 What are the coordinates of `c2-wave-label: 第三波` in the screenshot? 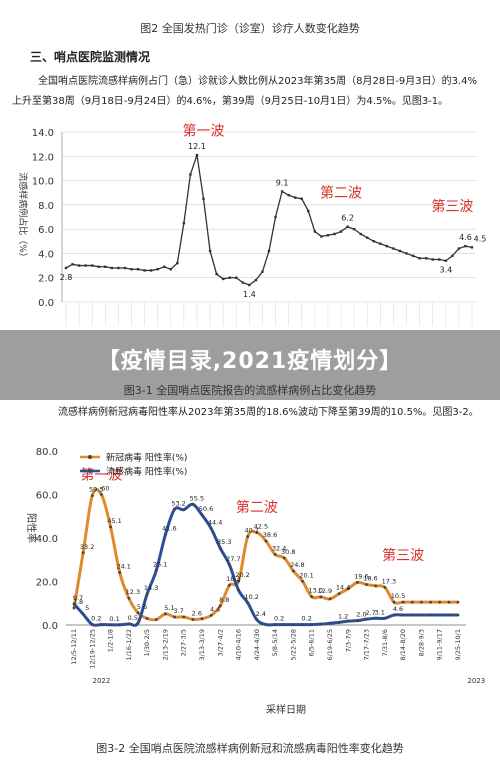 It's located at (403, 555).